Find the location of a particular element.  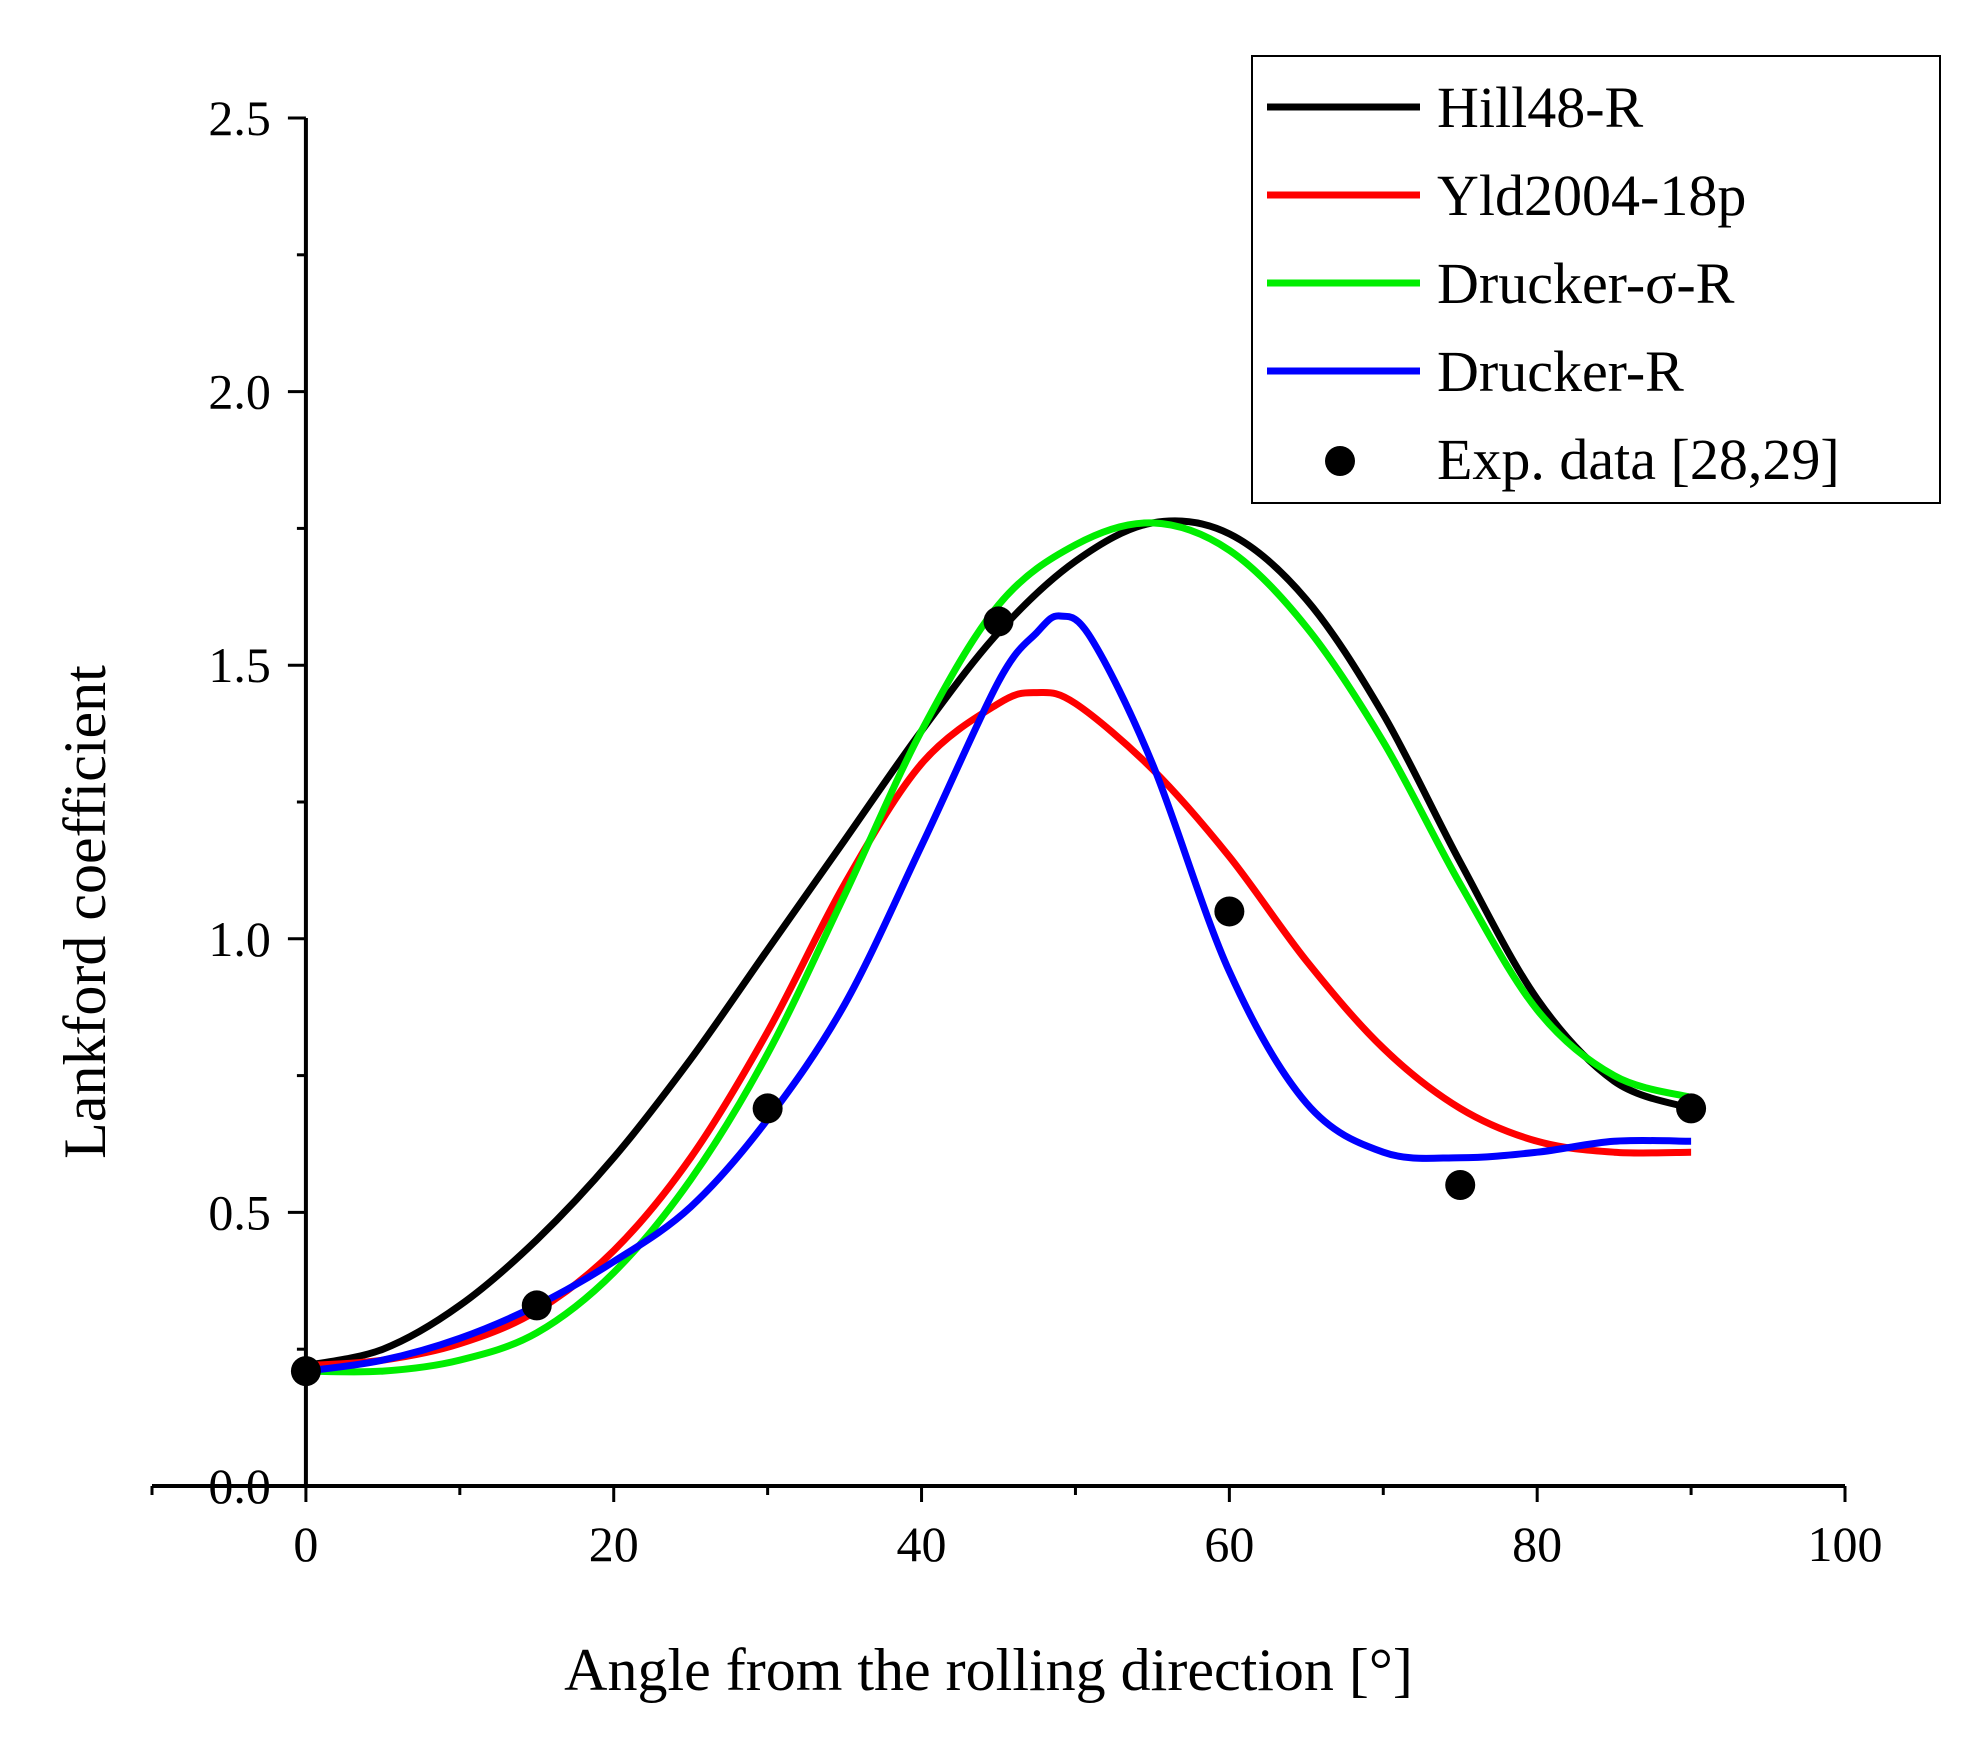

y-tick-label-1.0: 1.0 is located at coordinates (239, 939).